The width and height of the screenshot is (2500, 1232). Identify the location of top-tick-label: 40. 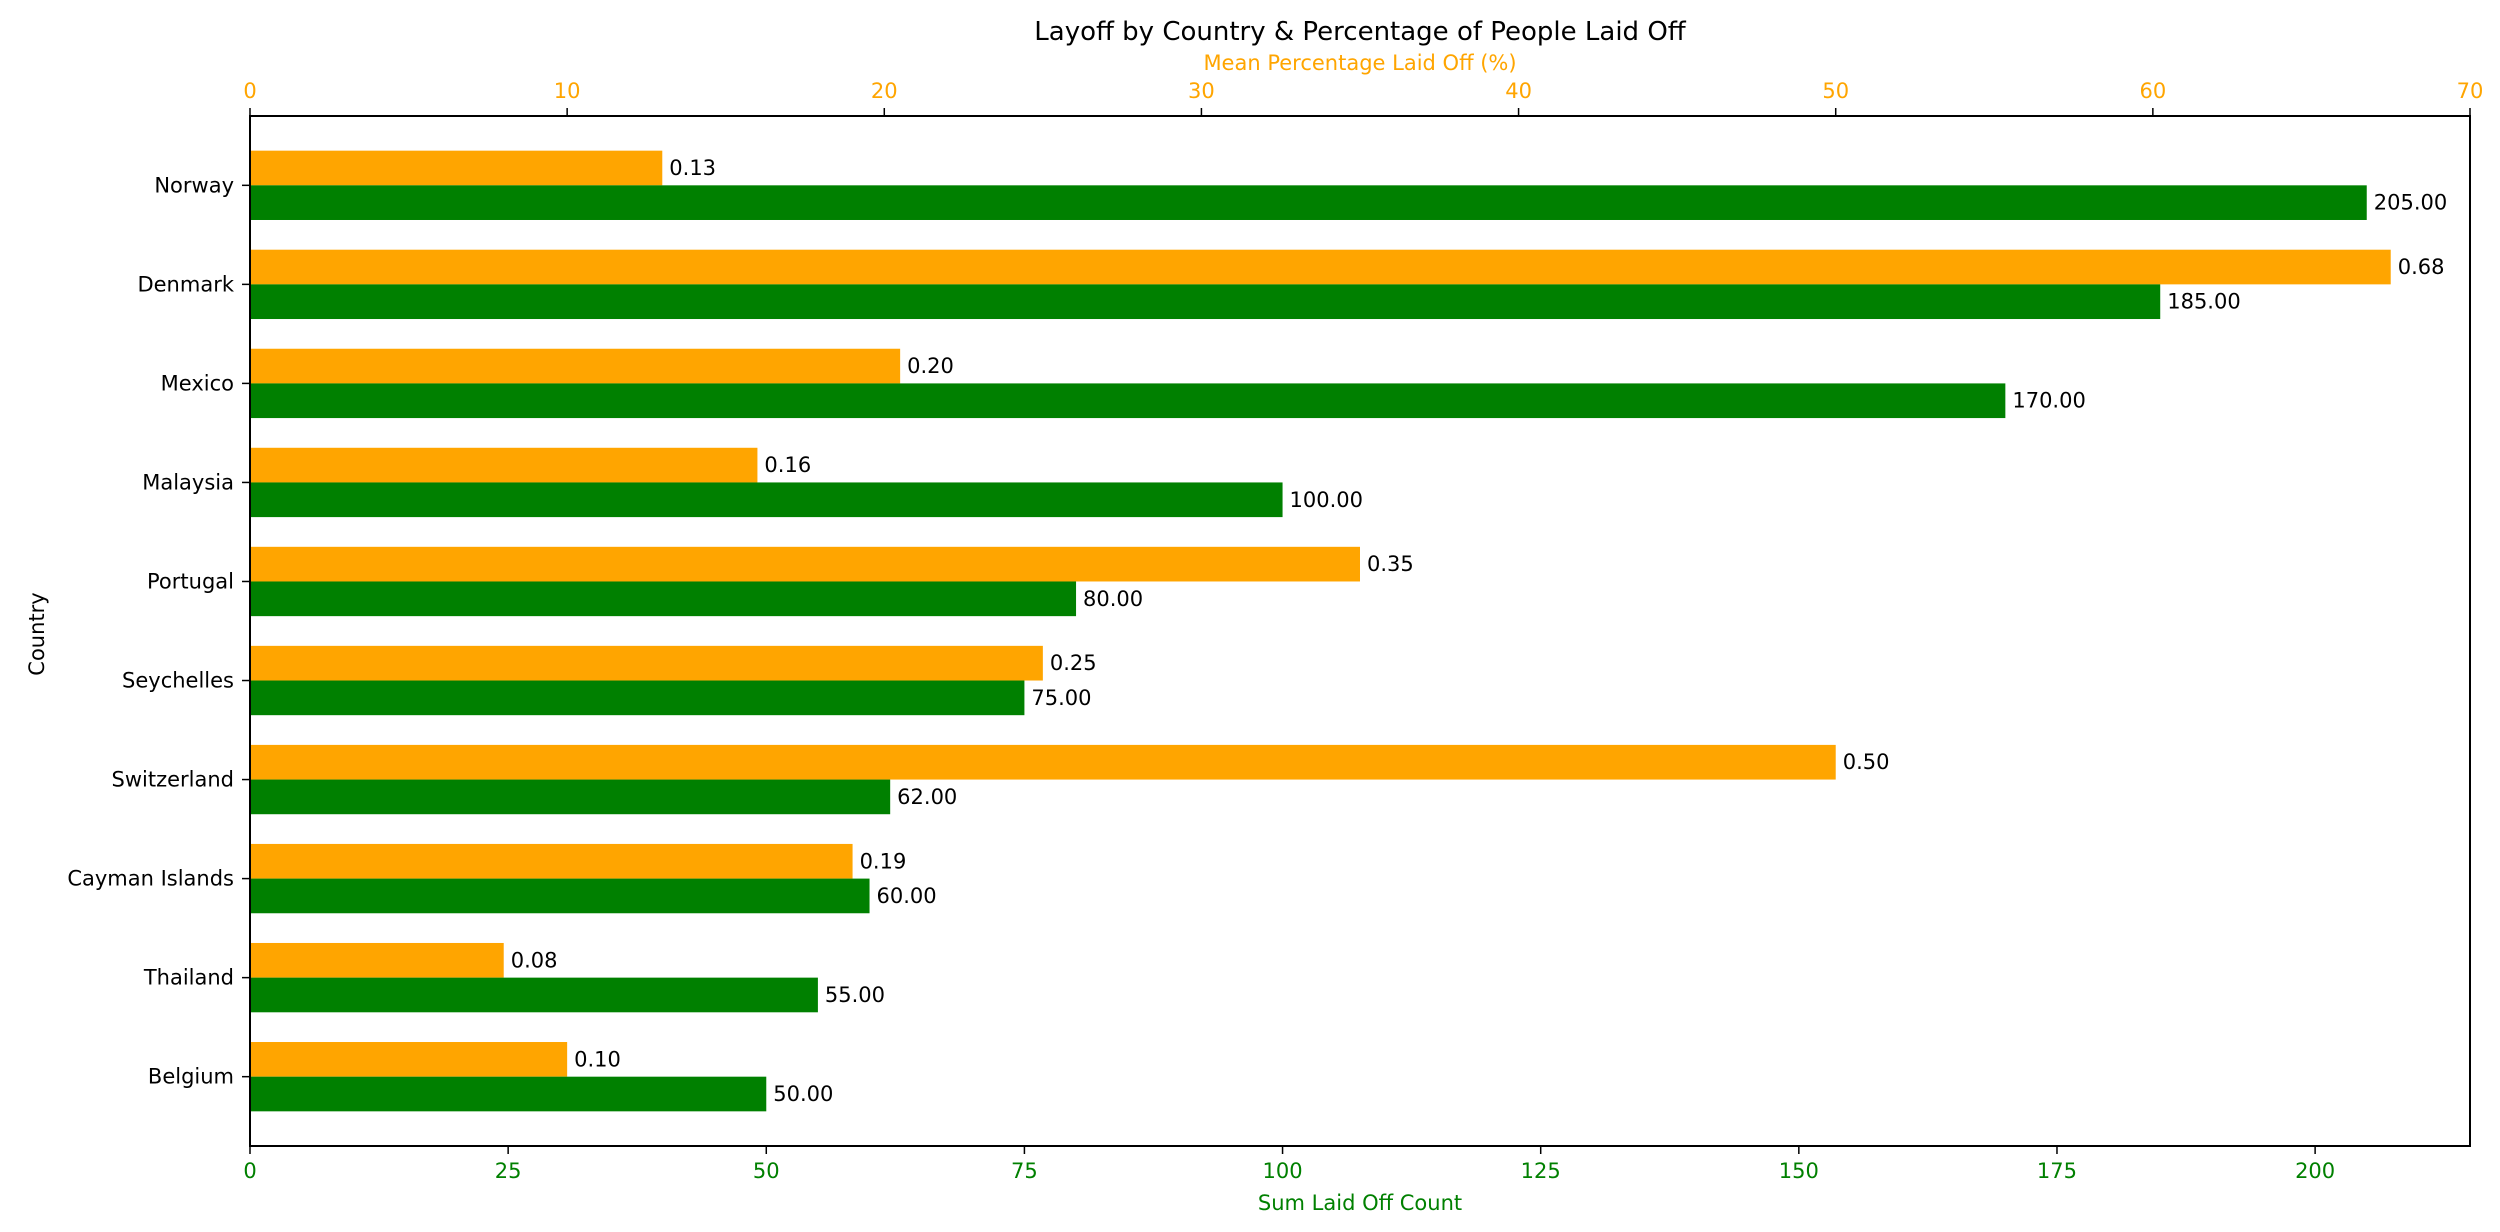
(1518, 91).